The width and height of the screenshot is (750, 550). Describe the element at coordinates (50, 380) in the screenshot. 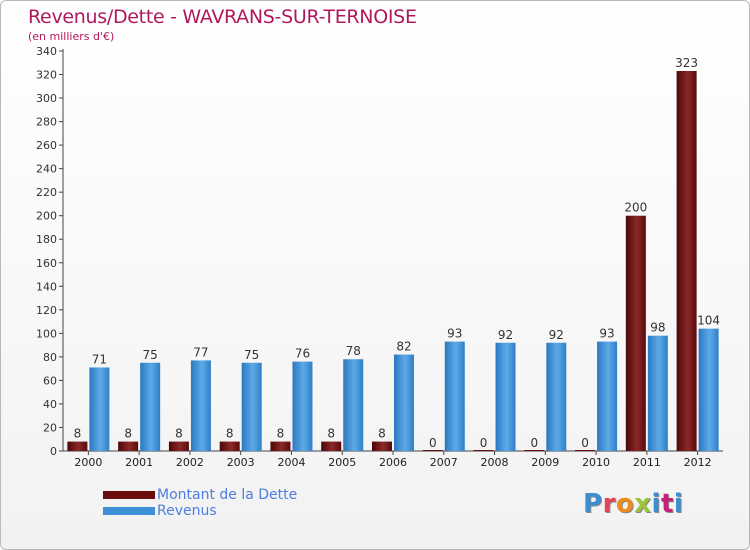

I see `y-tick-label: 60` at that location.